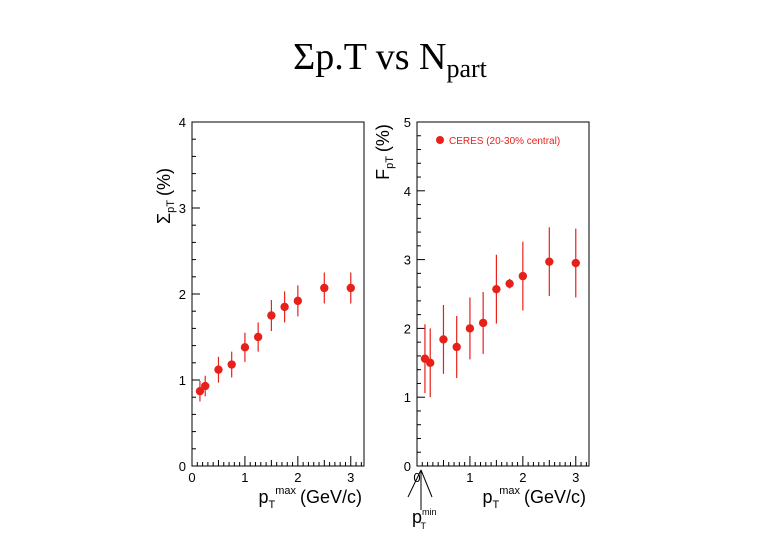 This screenshot has width=780, height=540. What do you see at coordinates (500, 312) in the screenshot?
I see `points-right` at bounding box center [500, 312].